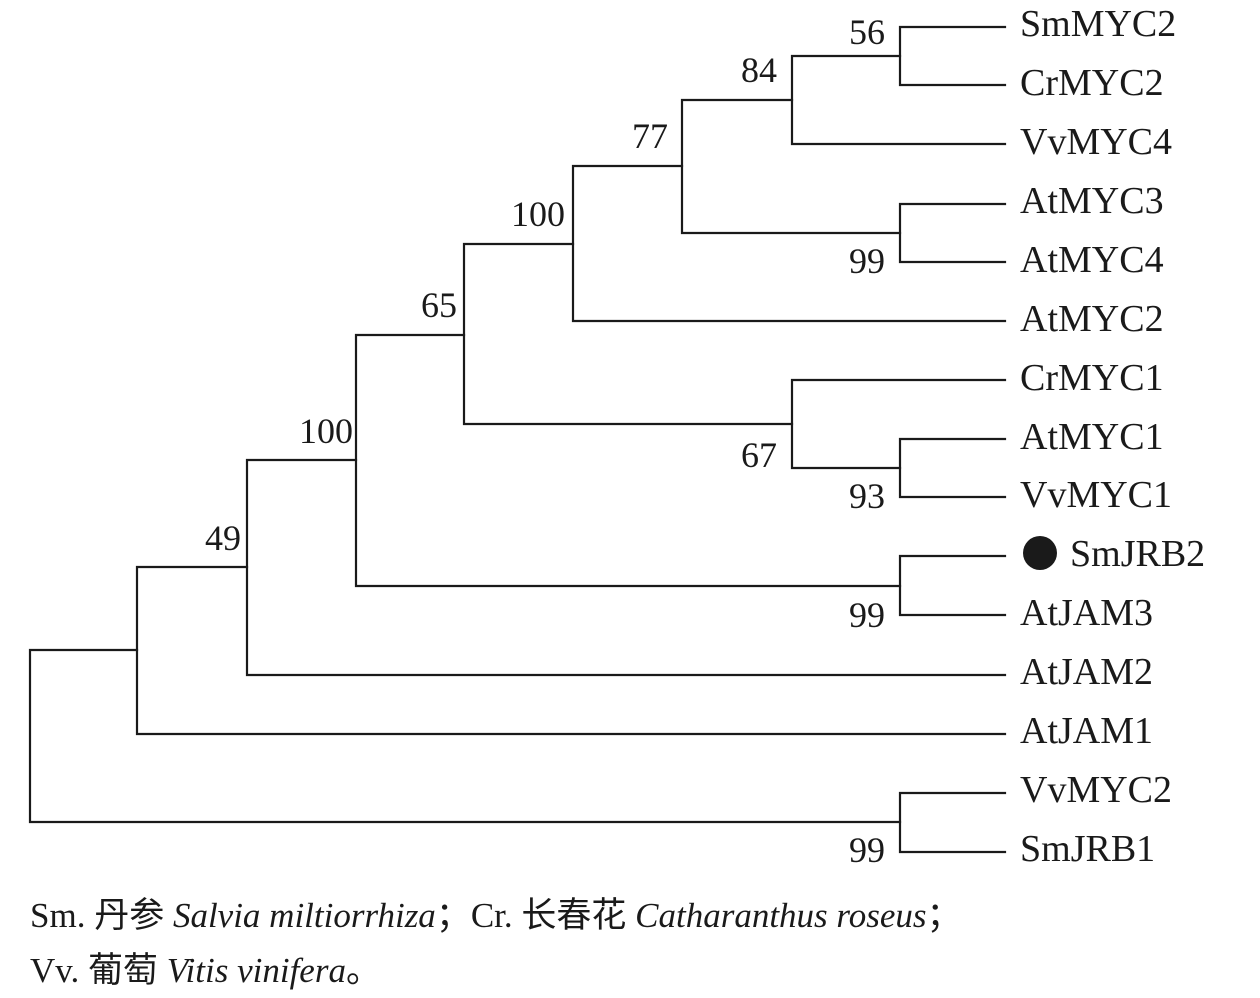 The width and height of the screenshot is (1260, 998). Describe the element at coordinates (1086, 731) in the screenshot. I see `taxon-label: AtJAM1` at that location.